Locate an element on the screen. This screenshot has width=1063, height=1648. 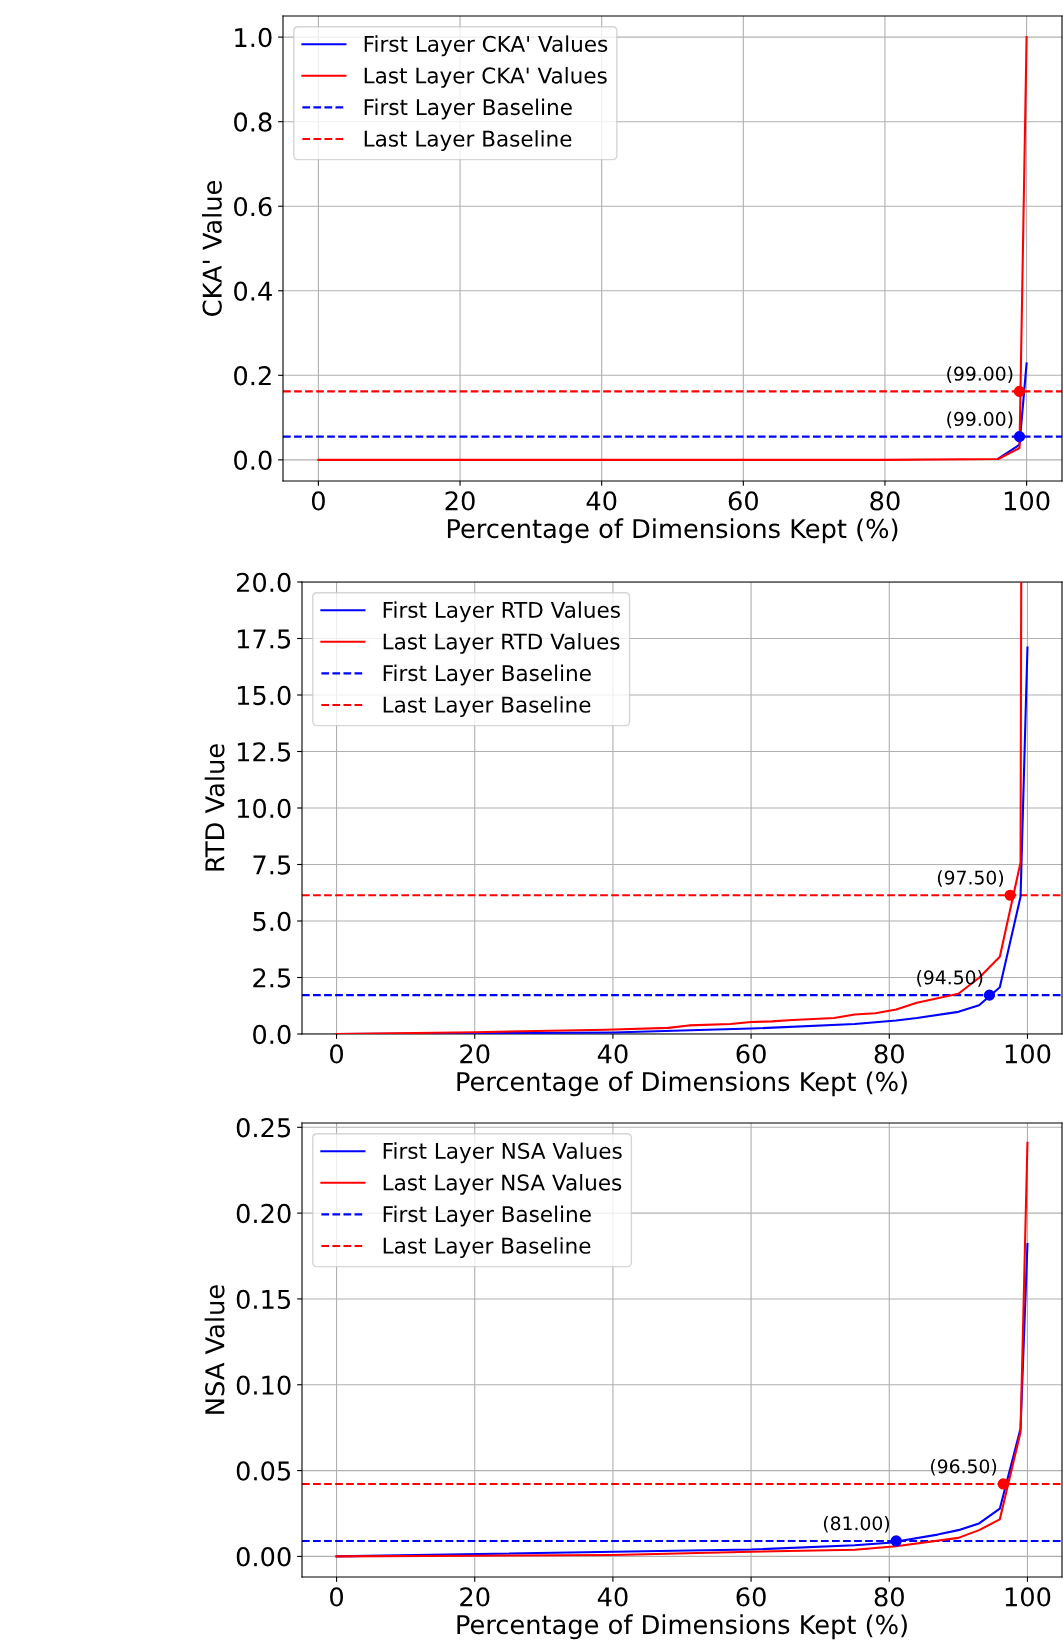
legend-label: Last Layer CKA' Values is located at coordinates (485, 77).